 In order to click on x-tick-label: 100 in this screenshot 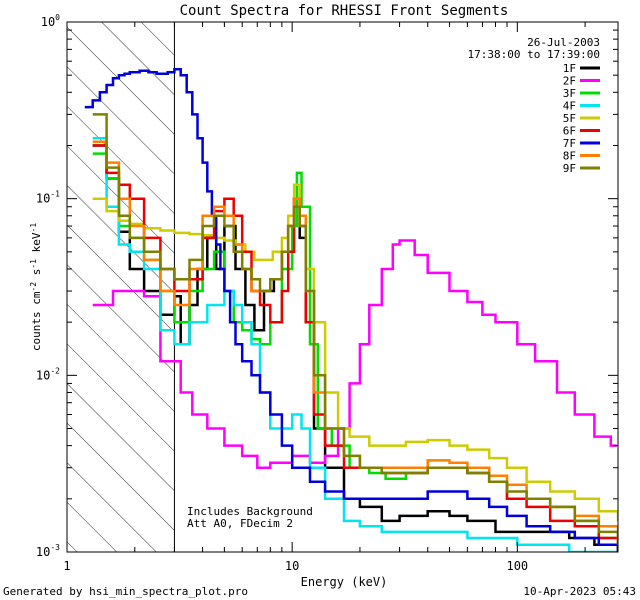, I will do `click(517, 566)`.